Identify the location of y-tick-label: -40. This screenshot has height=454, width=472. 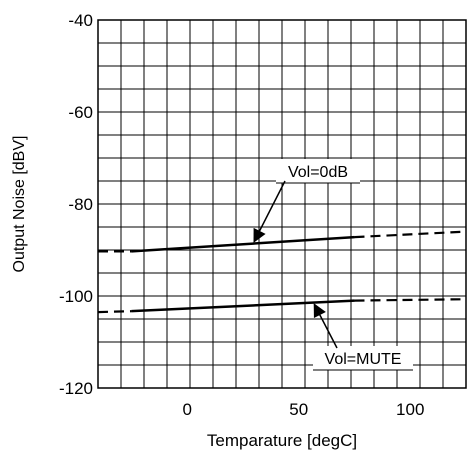
(80, 20).